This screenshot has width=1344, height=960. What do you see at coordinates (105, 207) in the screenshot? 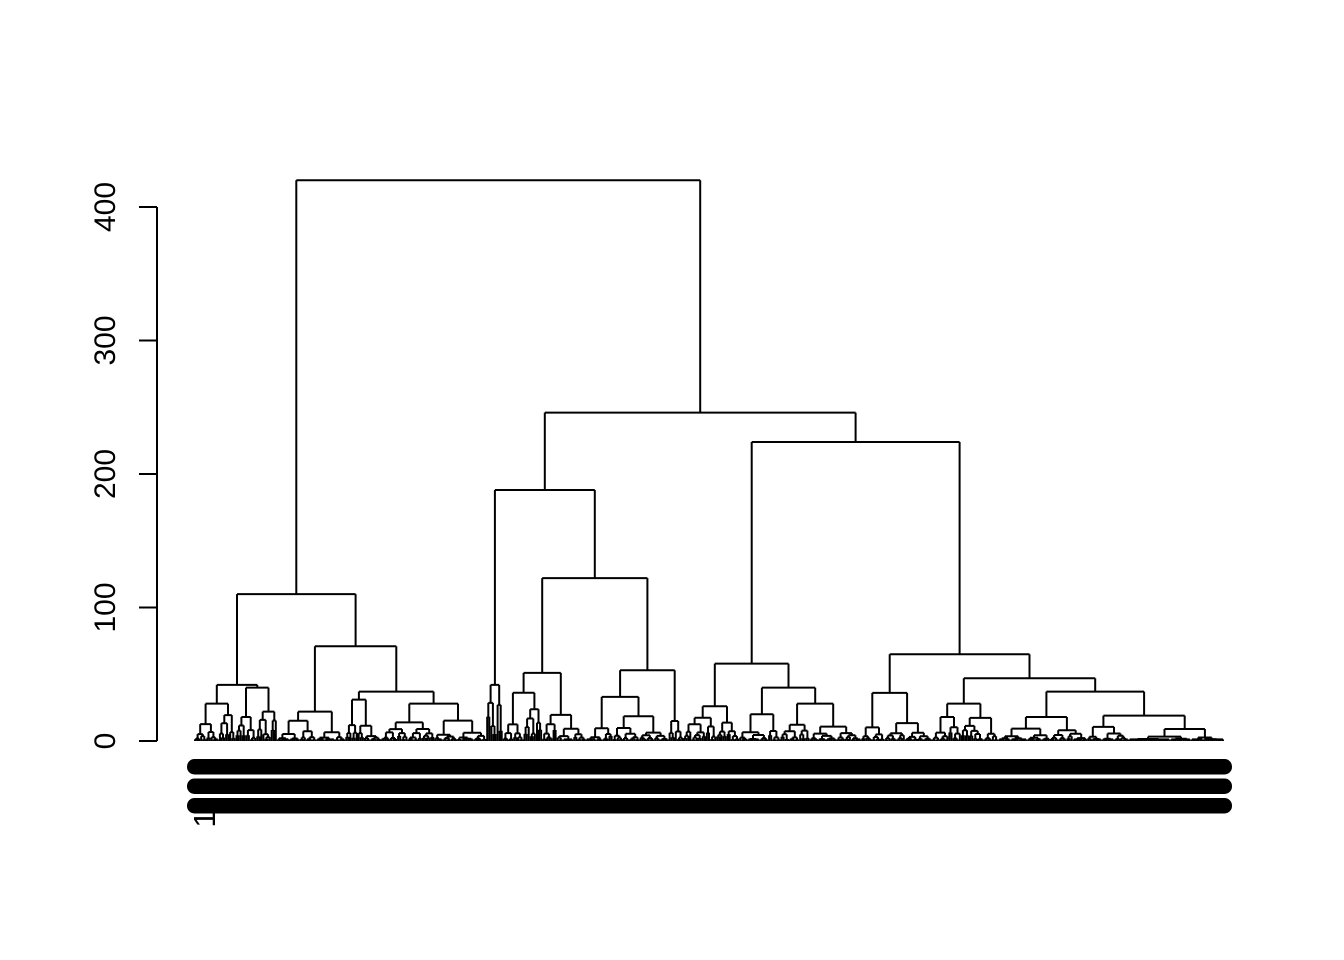
I see `y-tick-label: 400` at bounding box center [105, 207].